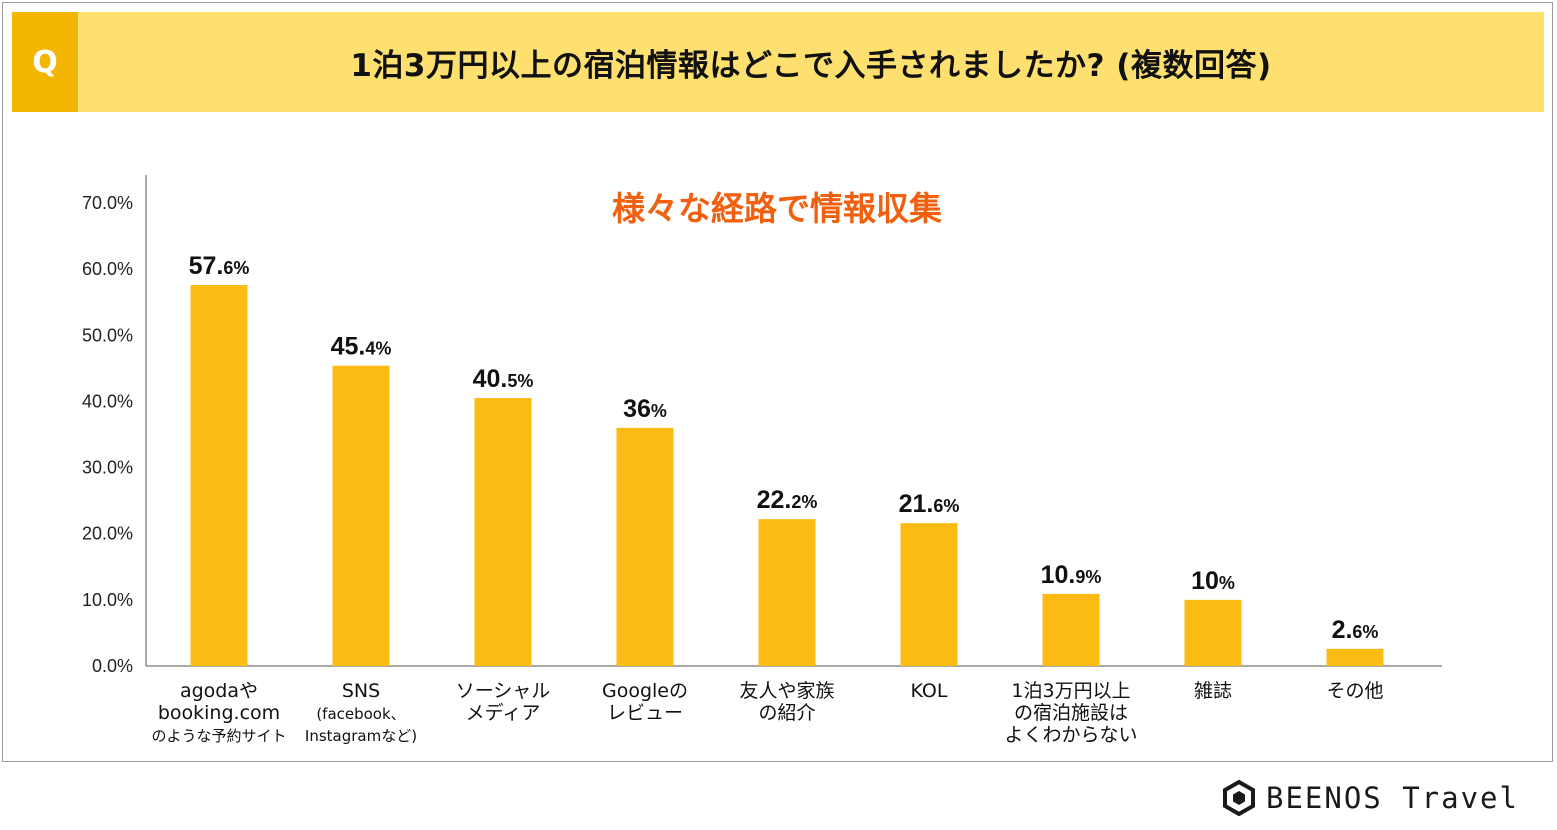 Image resolution: width=1557 pixels, height=830 pixels. Describe the element at coordinates (107, 335) in the screenshot. I see `y-tick-label: 50.0%` at that location.